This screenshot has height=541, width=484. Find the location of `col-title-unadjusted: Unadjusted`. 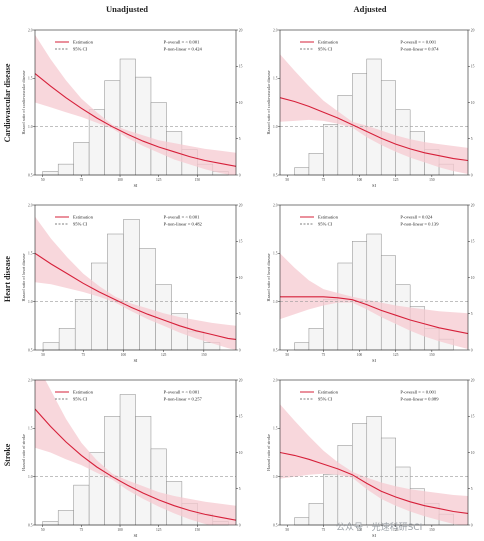

col-title-unadjusted: Unadjusted is located at coordinates (127, 9).